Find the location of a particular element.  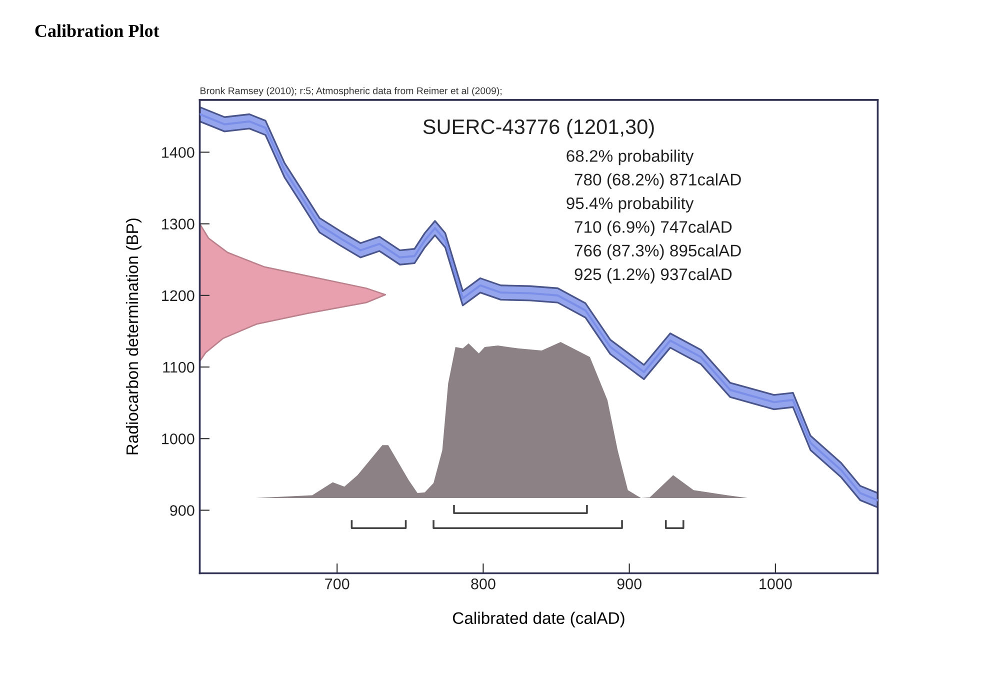

y-tick-label: 1300 is located at coordinates (178, 224).